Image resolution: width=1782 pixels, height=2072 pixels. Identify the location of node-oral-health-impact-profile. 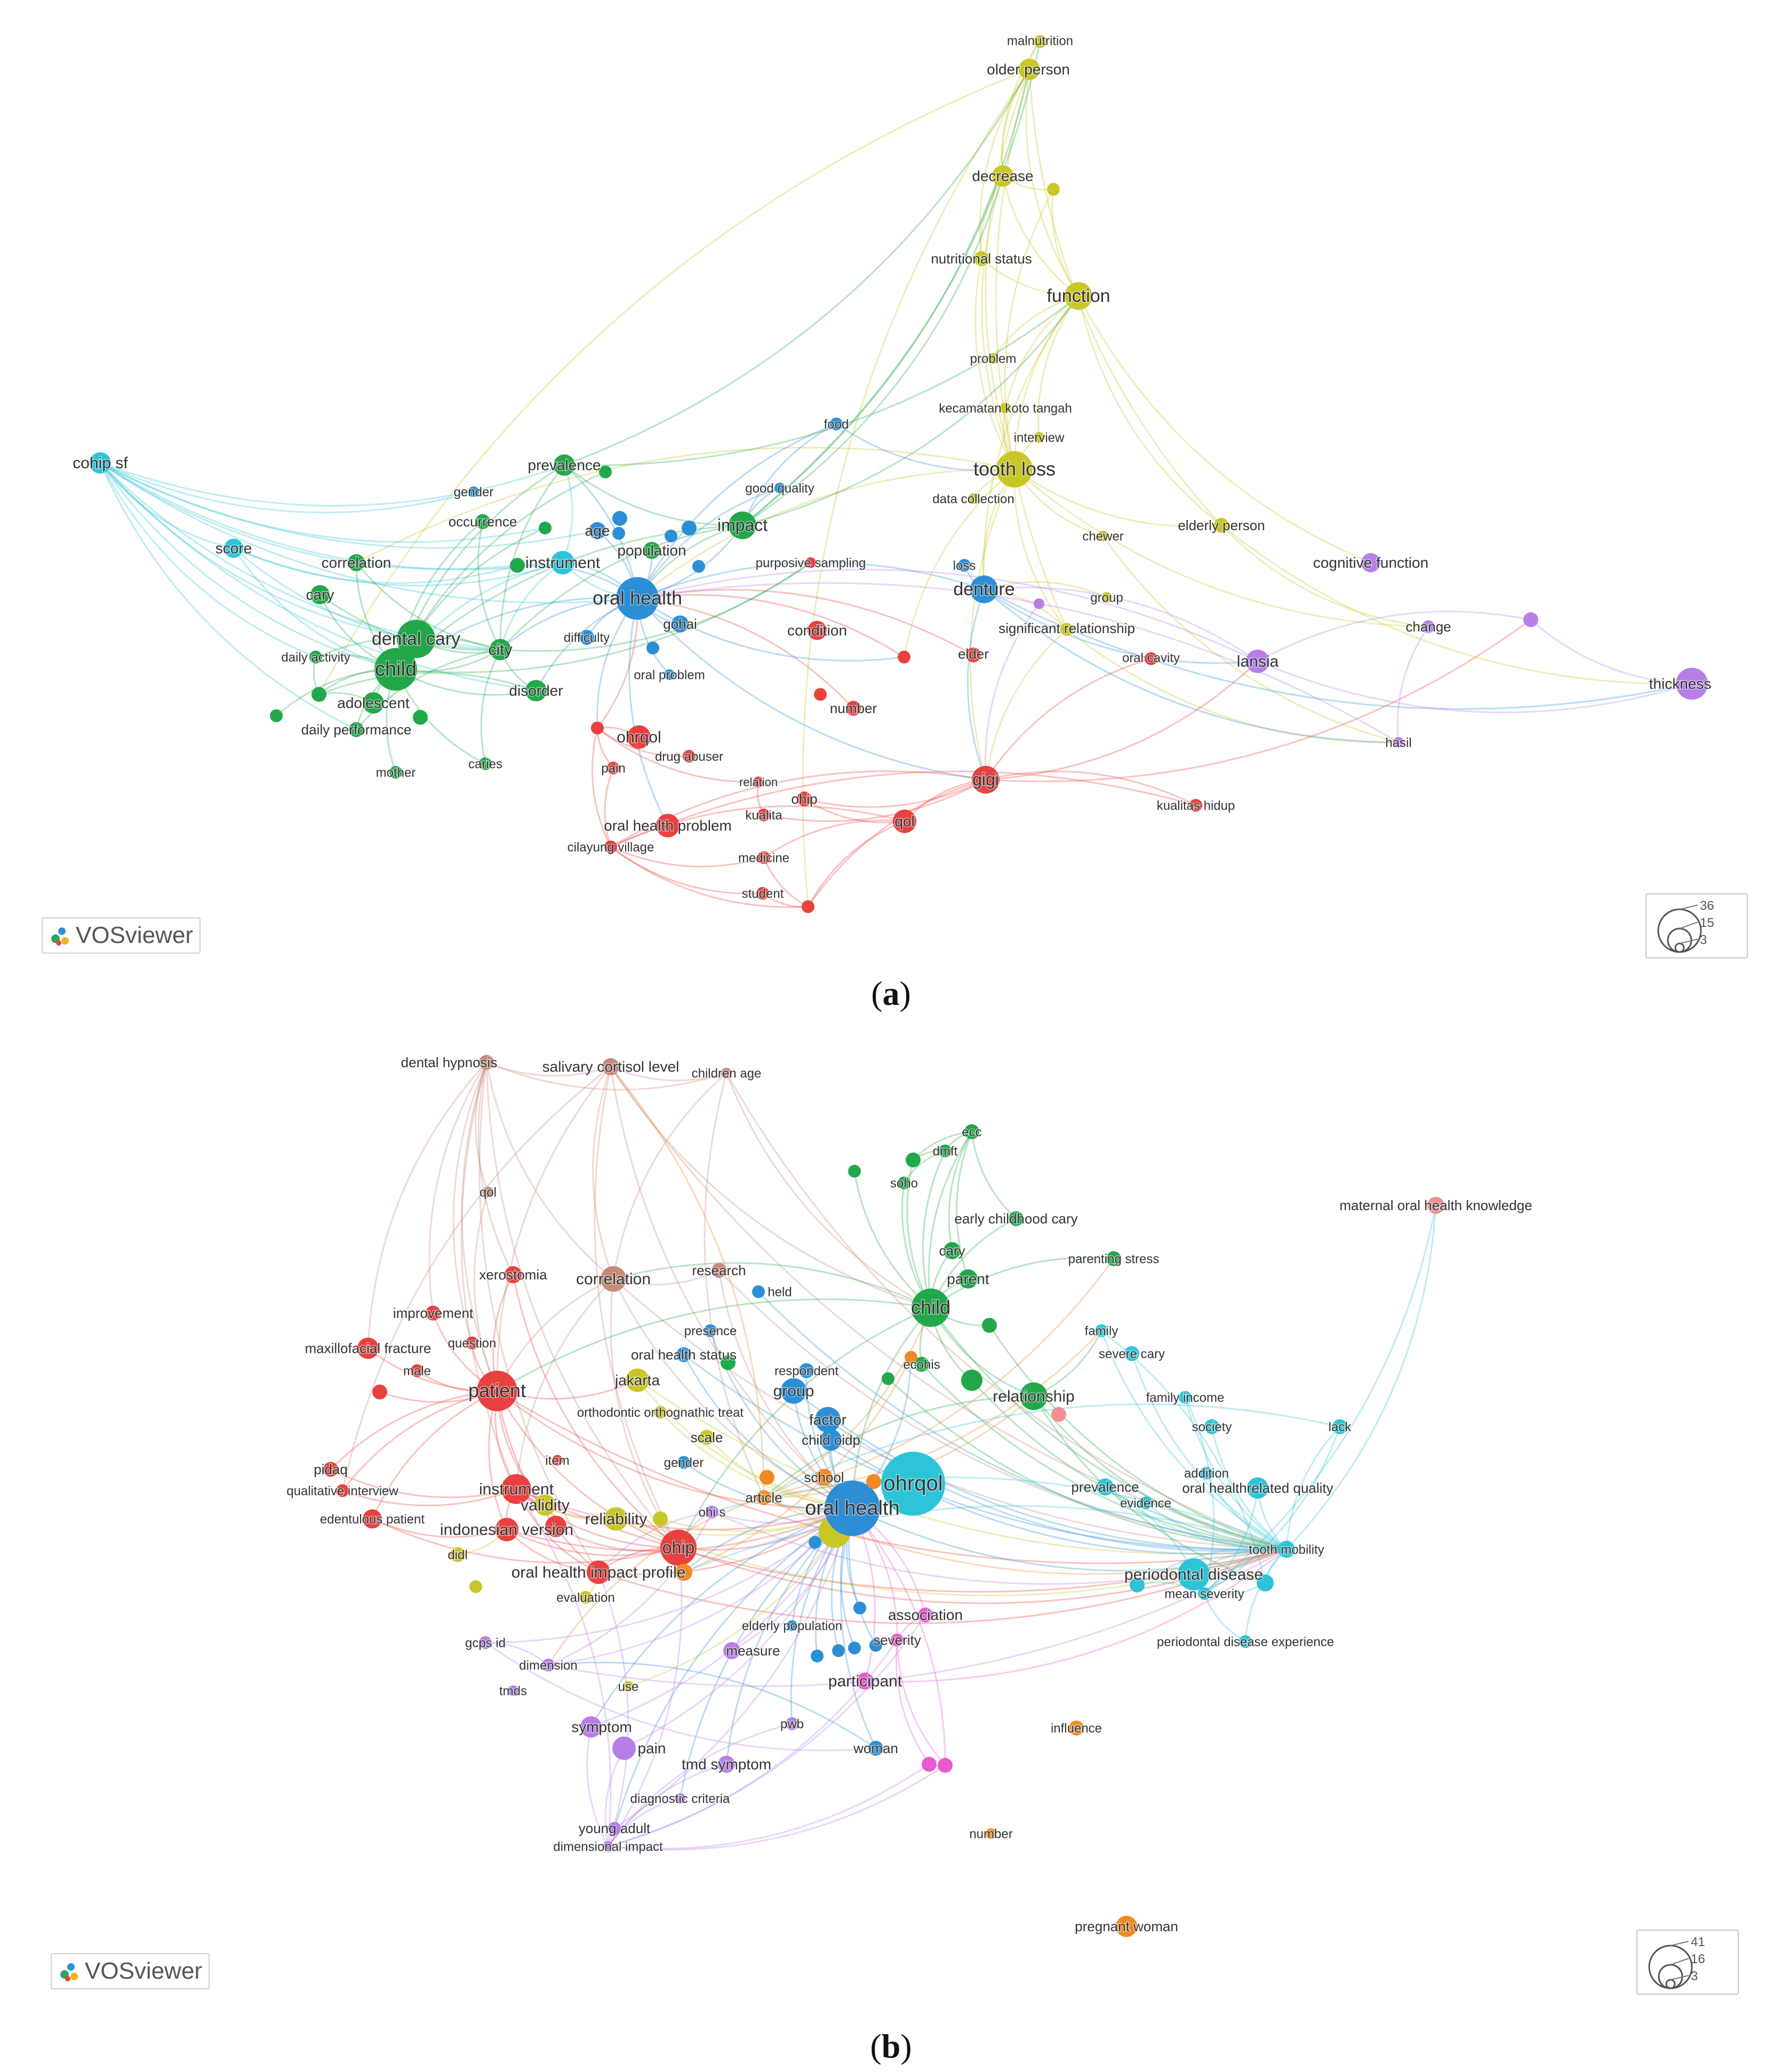
(598, 1572).